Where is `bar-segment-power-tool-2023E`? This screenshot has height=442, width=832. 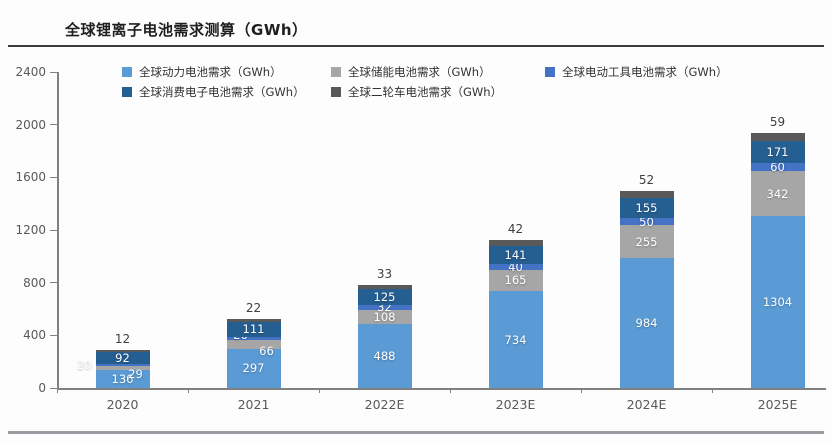 bar-segment-power-tool-2023E is located at coordinates (515, 267).